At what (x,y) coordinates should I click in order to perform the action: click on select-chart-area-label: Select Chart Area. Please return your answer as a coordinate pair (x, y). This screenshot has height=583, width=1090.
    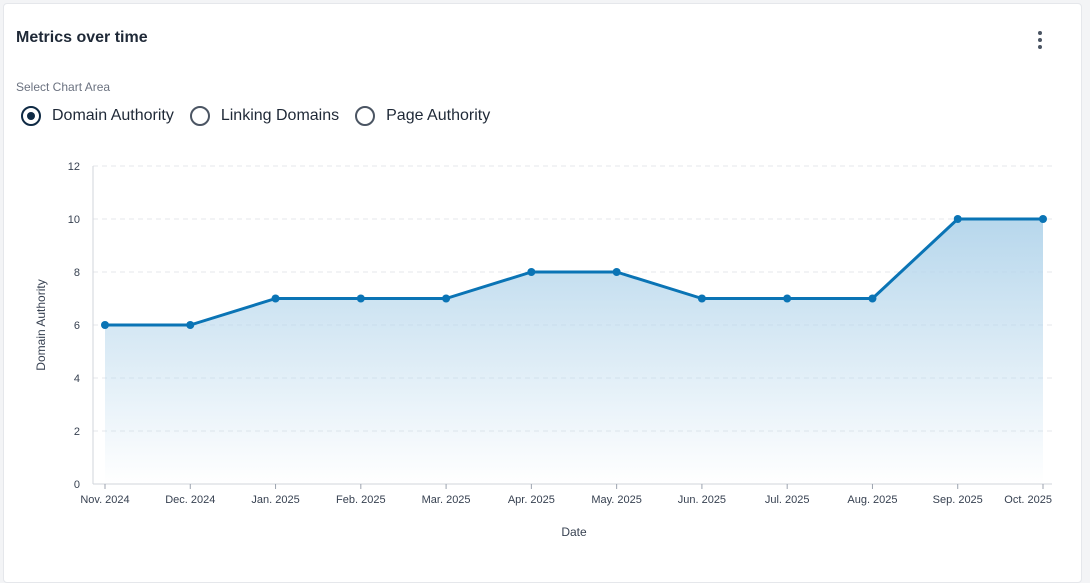
    Looking at the image, I should click on (63, 87).